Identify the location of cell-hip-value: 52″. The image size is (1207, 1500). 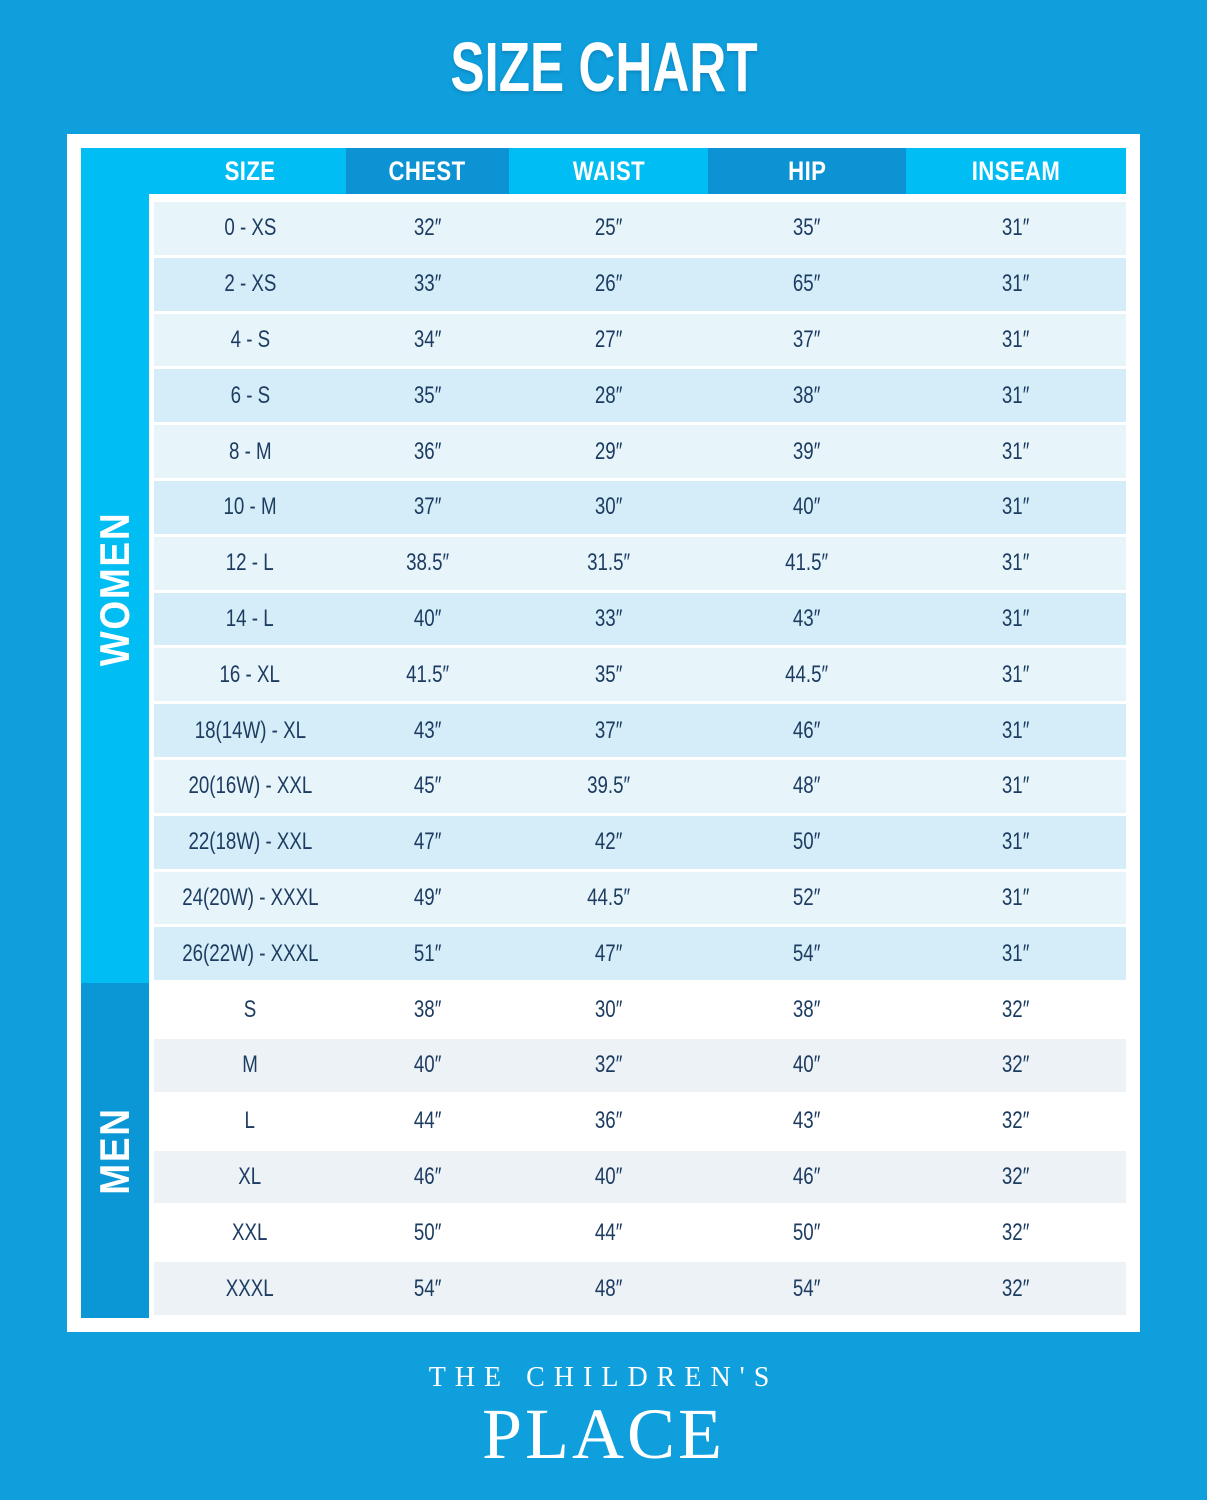
(807, 897).